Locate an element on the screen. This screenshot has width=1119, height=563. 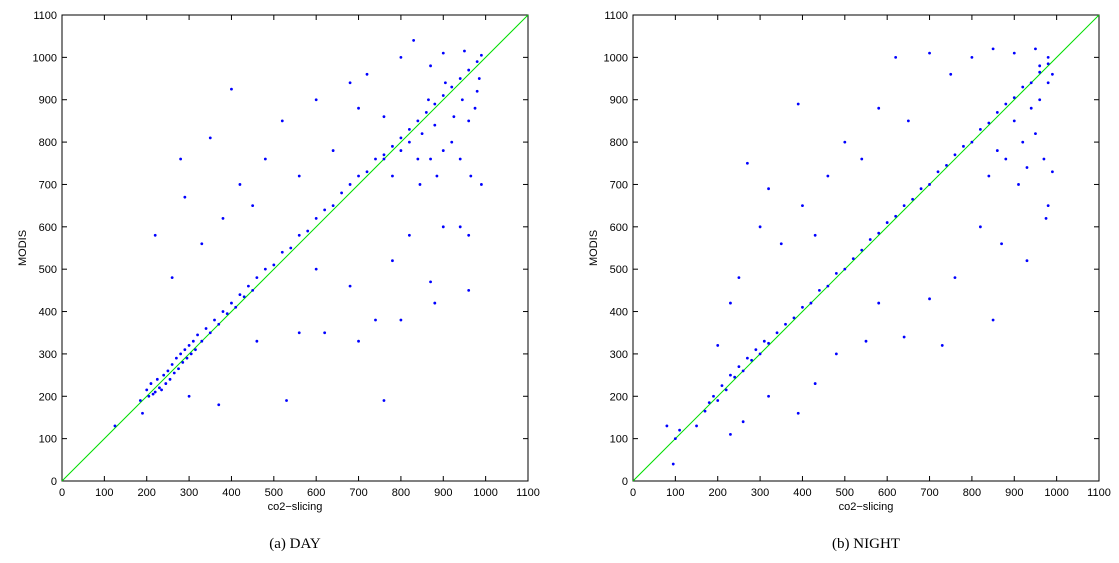
x-tick-label: 0 is located at coordinates (633, 493).